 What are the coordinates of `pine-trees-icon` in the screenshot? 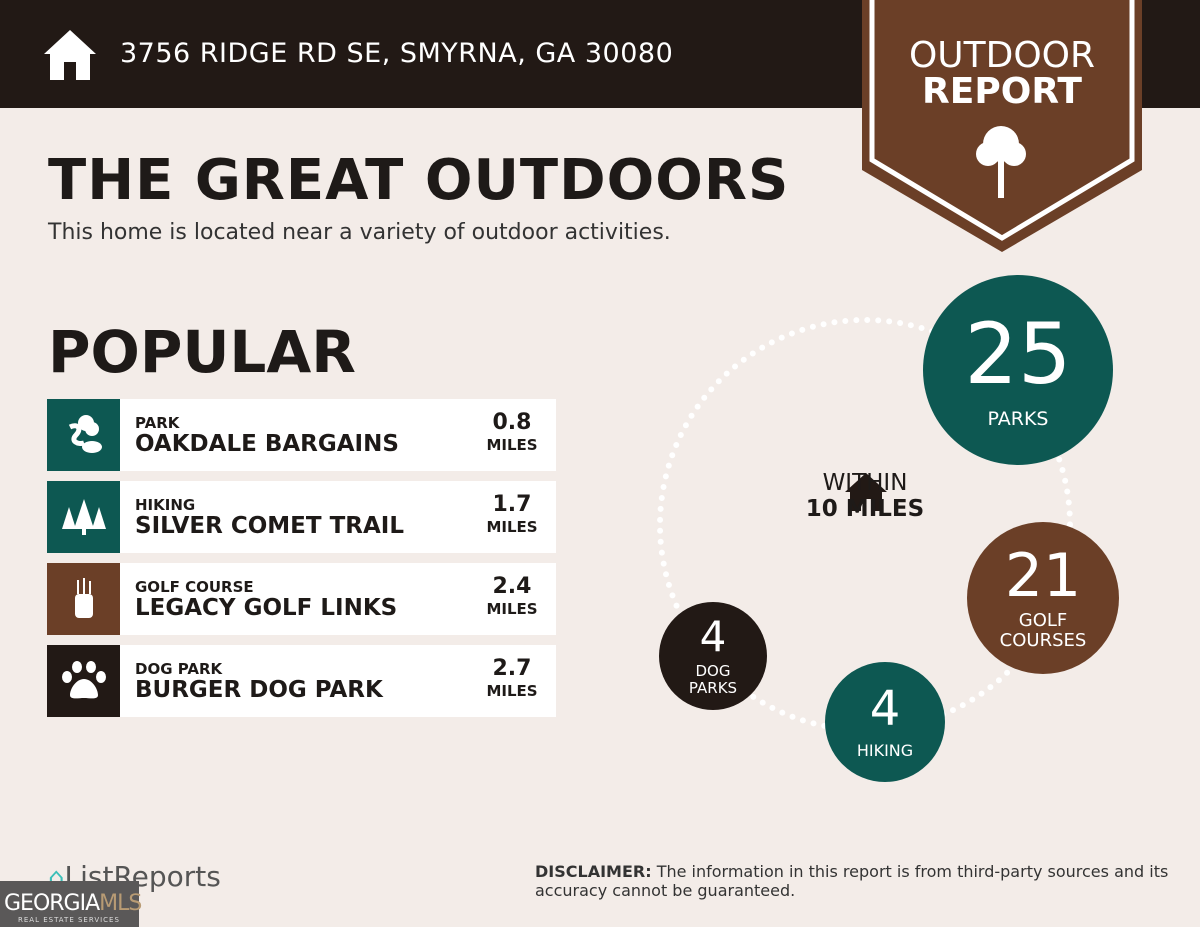 It's located at (83, 517).